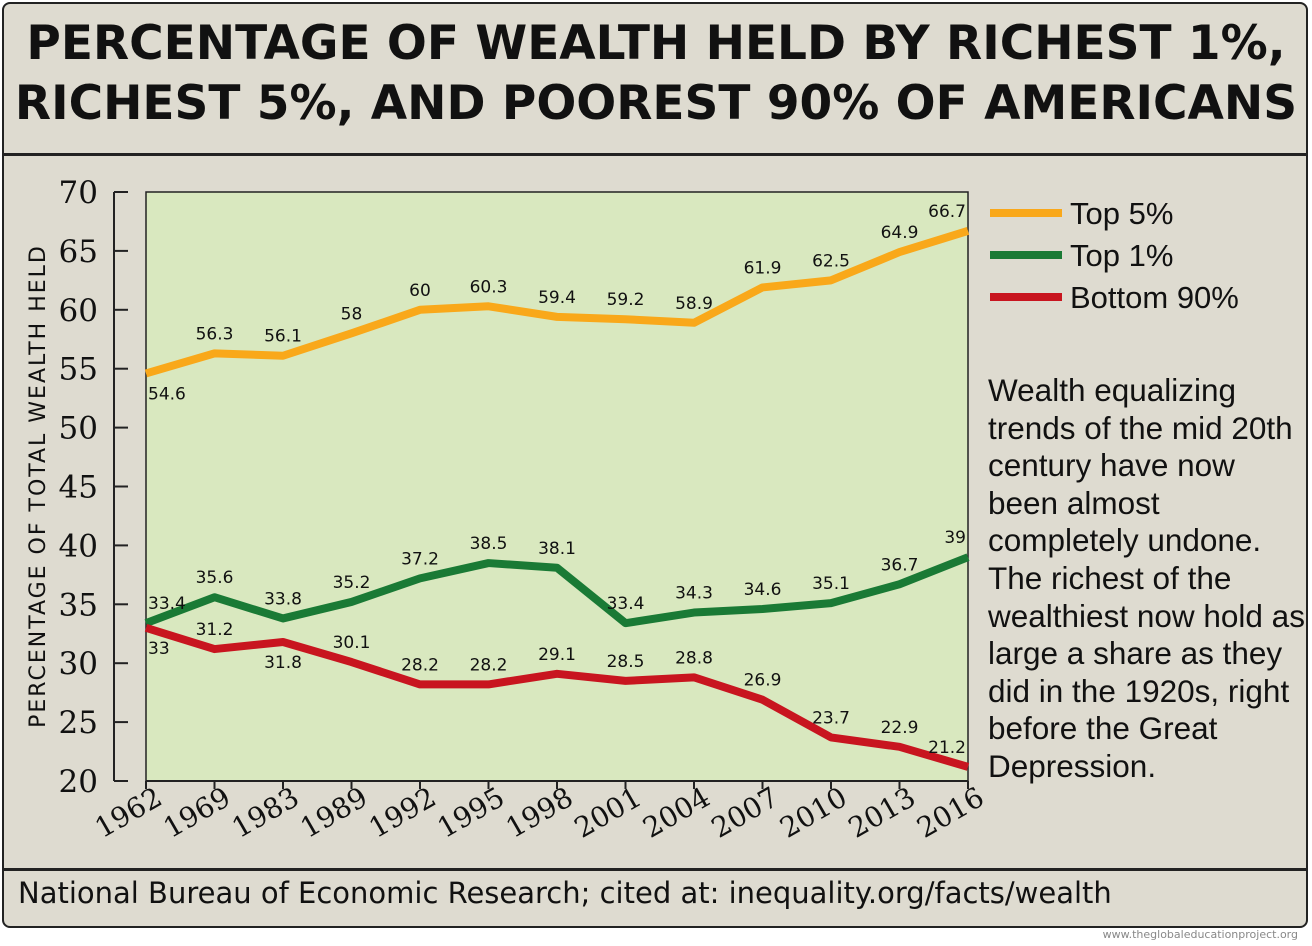  Describe the element at coordinates (955, 538) in the screenshot. I see `data-label: 39` at that location.